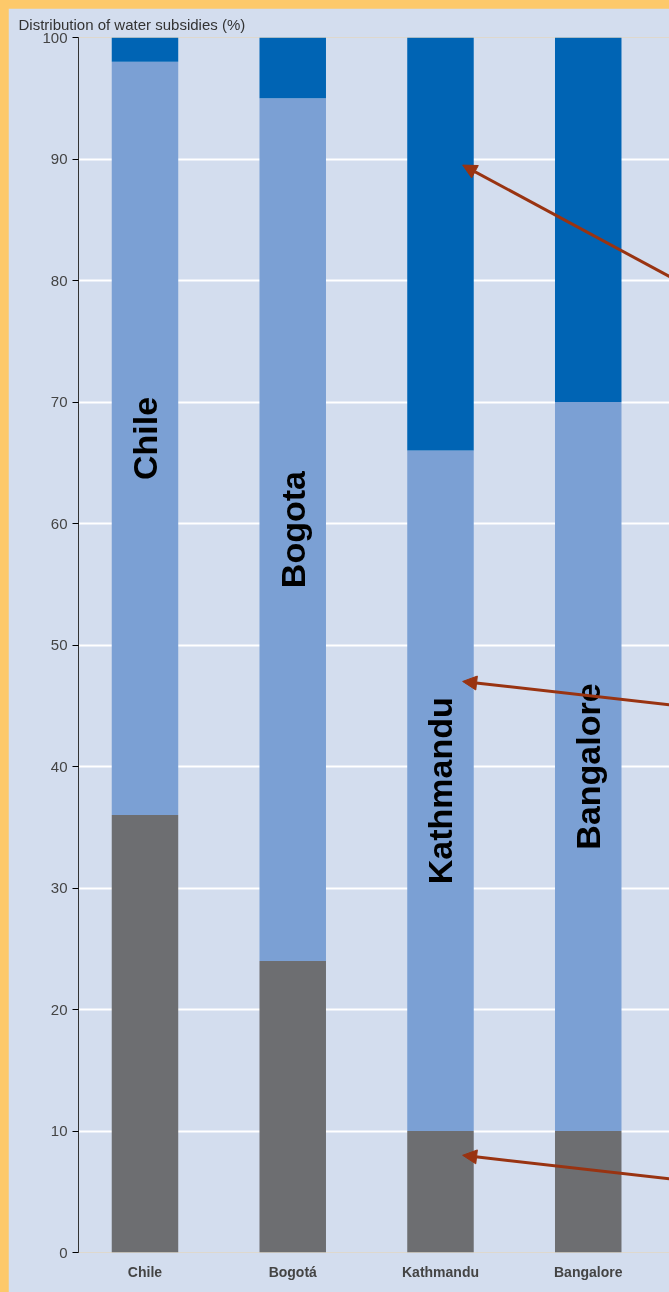 The height and width of the screenshot is (1292, 669). I want to click on y-tick-label: 50, so click(59, 644).